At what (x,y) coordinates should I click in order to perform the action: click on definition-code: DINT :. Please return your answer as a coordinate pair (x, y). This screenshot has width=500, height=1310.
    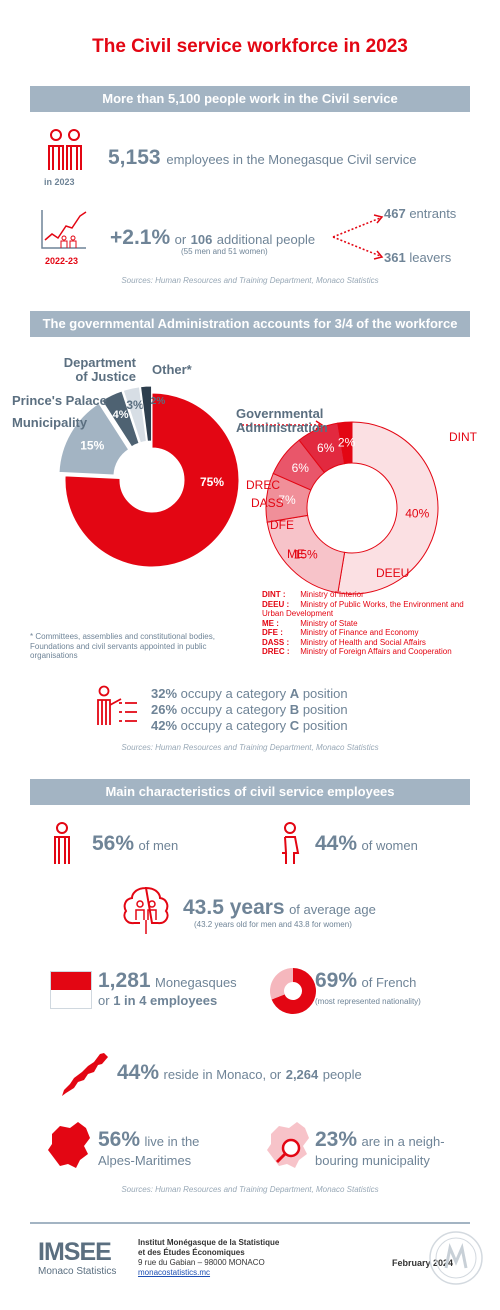
    Looking at the image, I should click on (274, 594).